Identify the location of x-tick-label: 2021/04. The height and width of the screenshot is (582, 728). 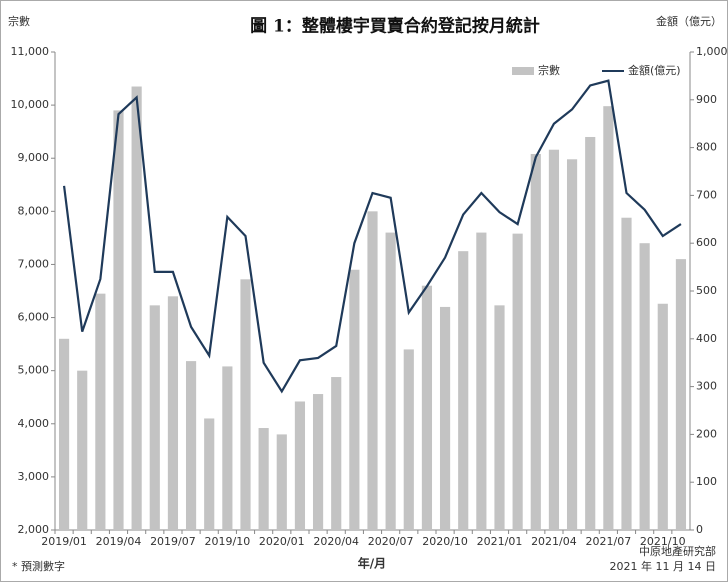
(554, 541).